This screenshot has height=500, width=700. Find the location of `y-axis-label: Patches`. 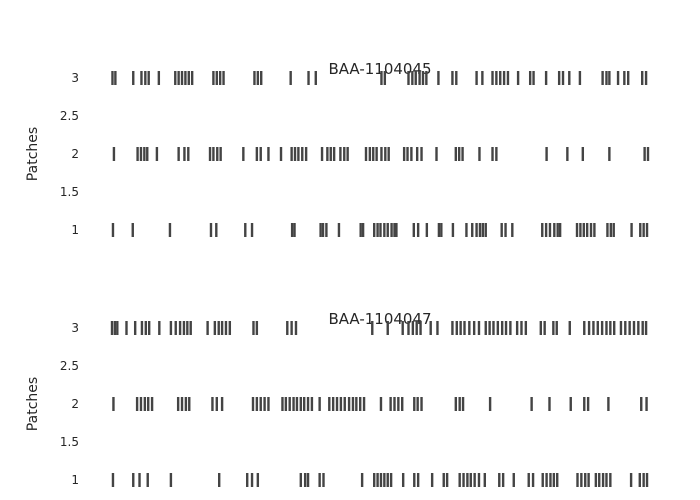

y-axis-label: Patches is located at coordinates (33, 404).